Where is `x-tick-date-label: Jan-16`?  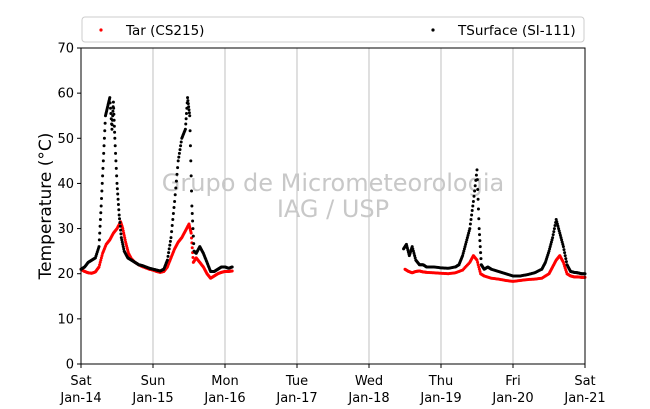 x-tick-date-label: Jan-16 is located at coordinates (224, 398).